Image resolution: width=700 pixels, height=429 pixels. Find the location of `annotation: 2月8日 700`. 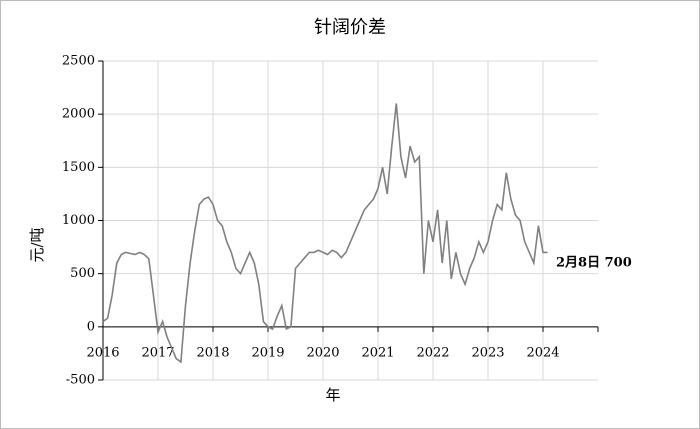

annotation: 2月8日 700 is located at coordinates (594, 263).